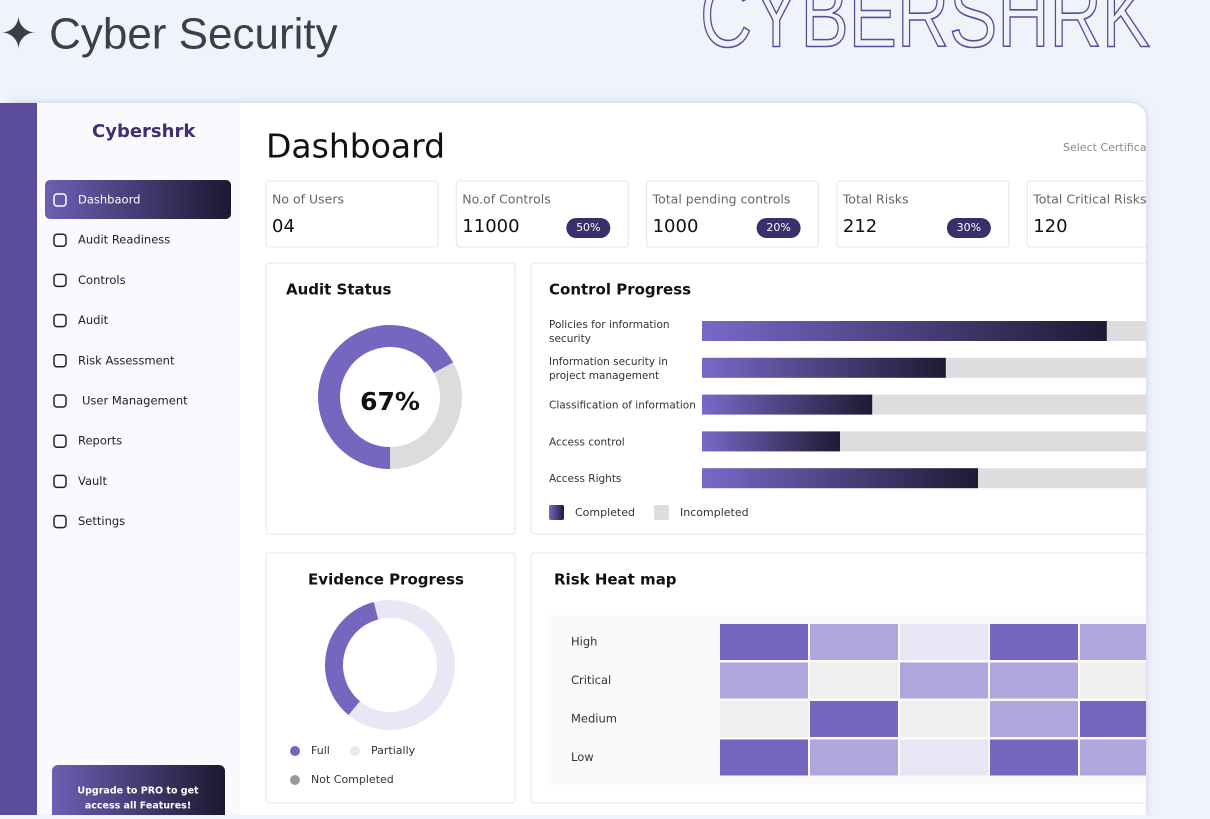  I want to click on upgrade-text: access all Features!, so click(138, 806).